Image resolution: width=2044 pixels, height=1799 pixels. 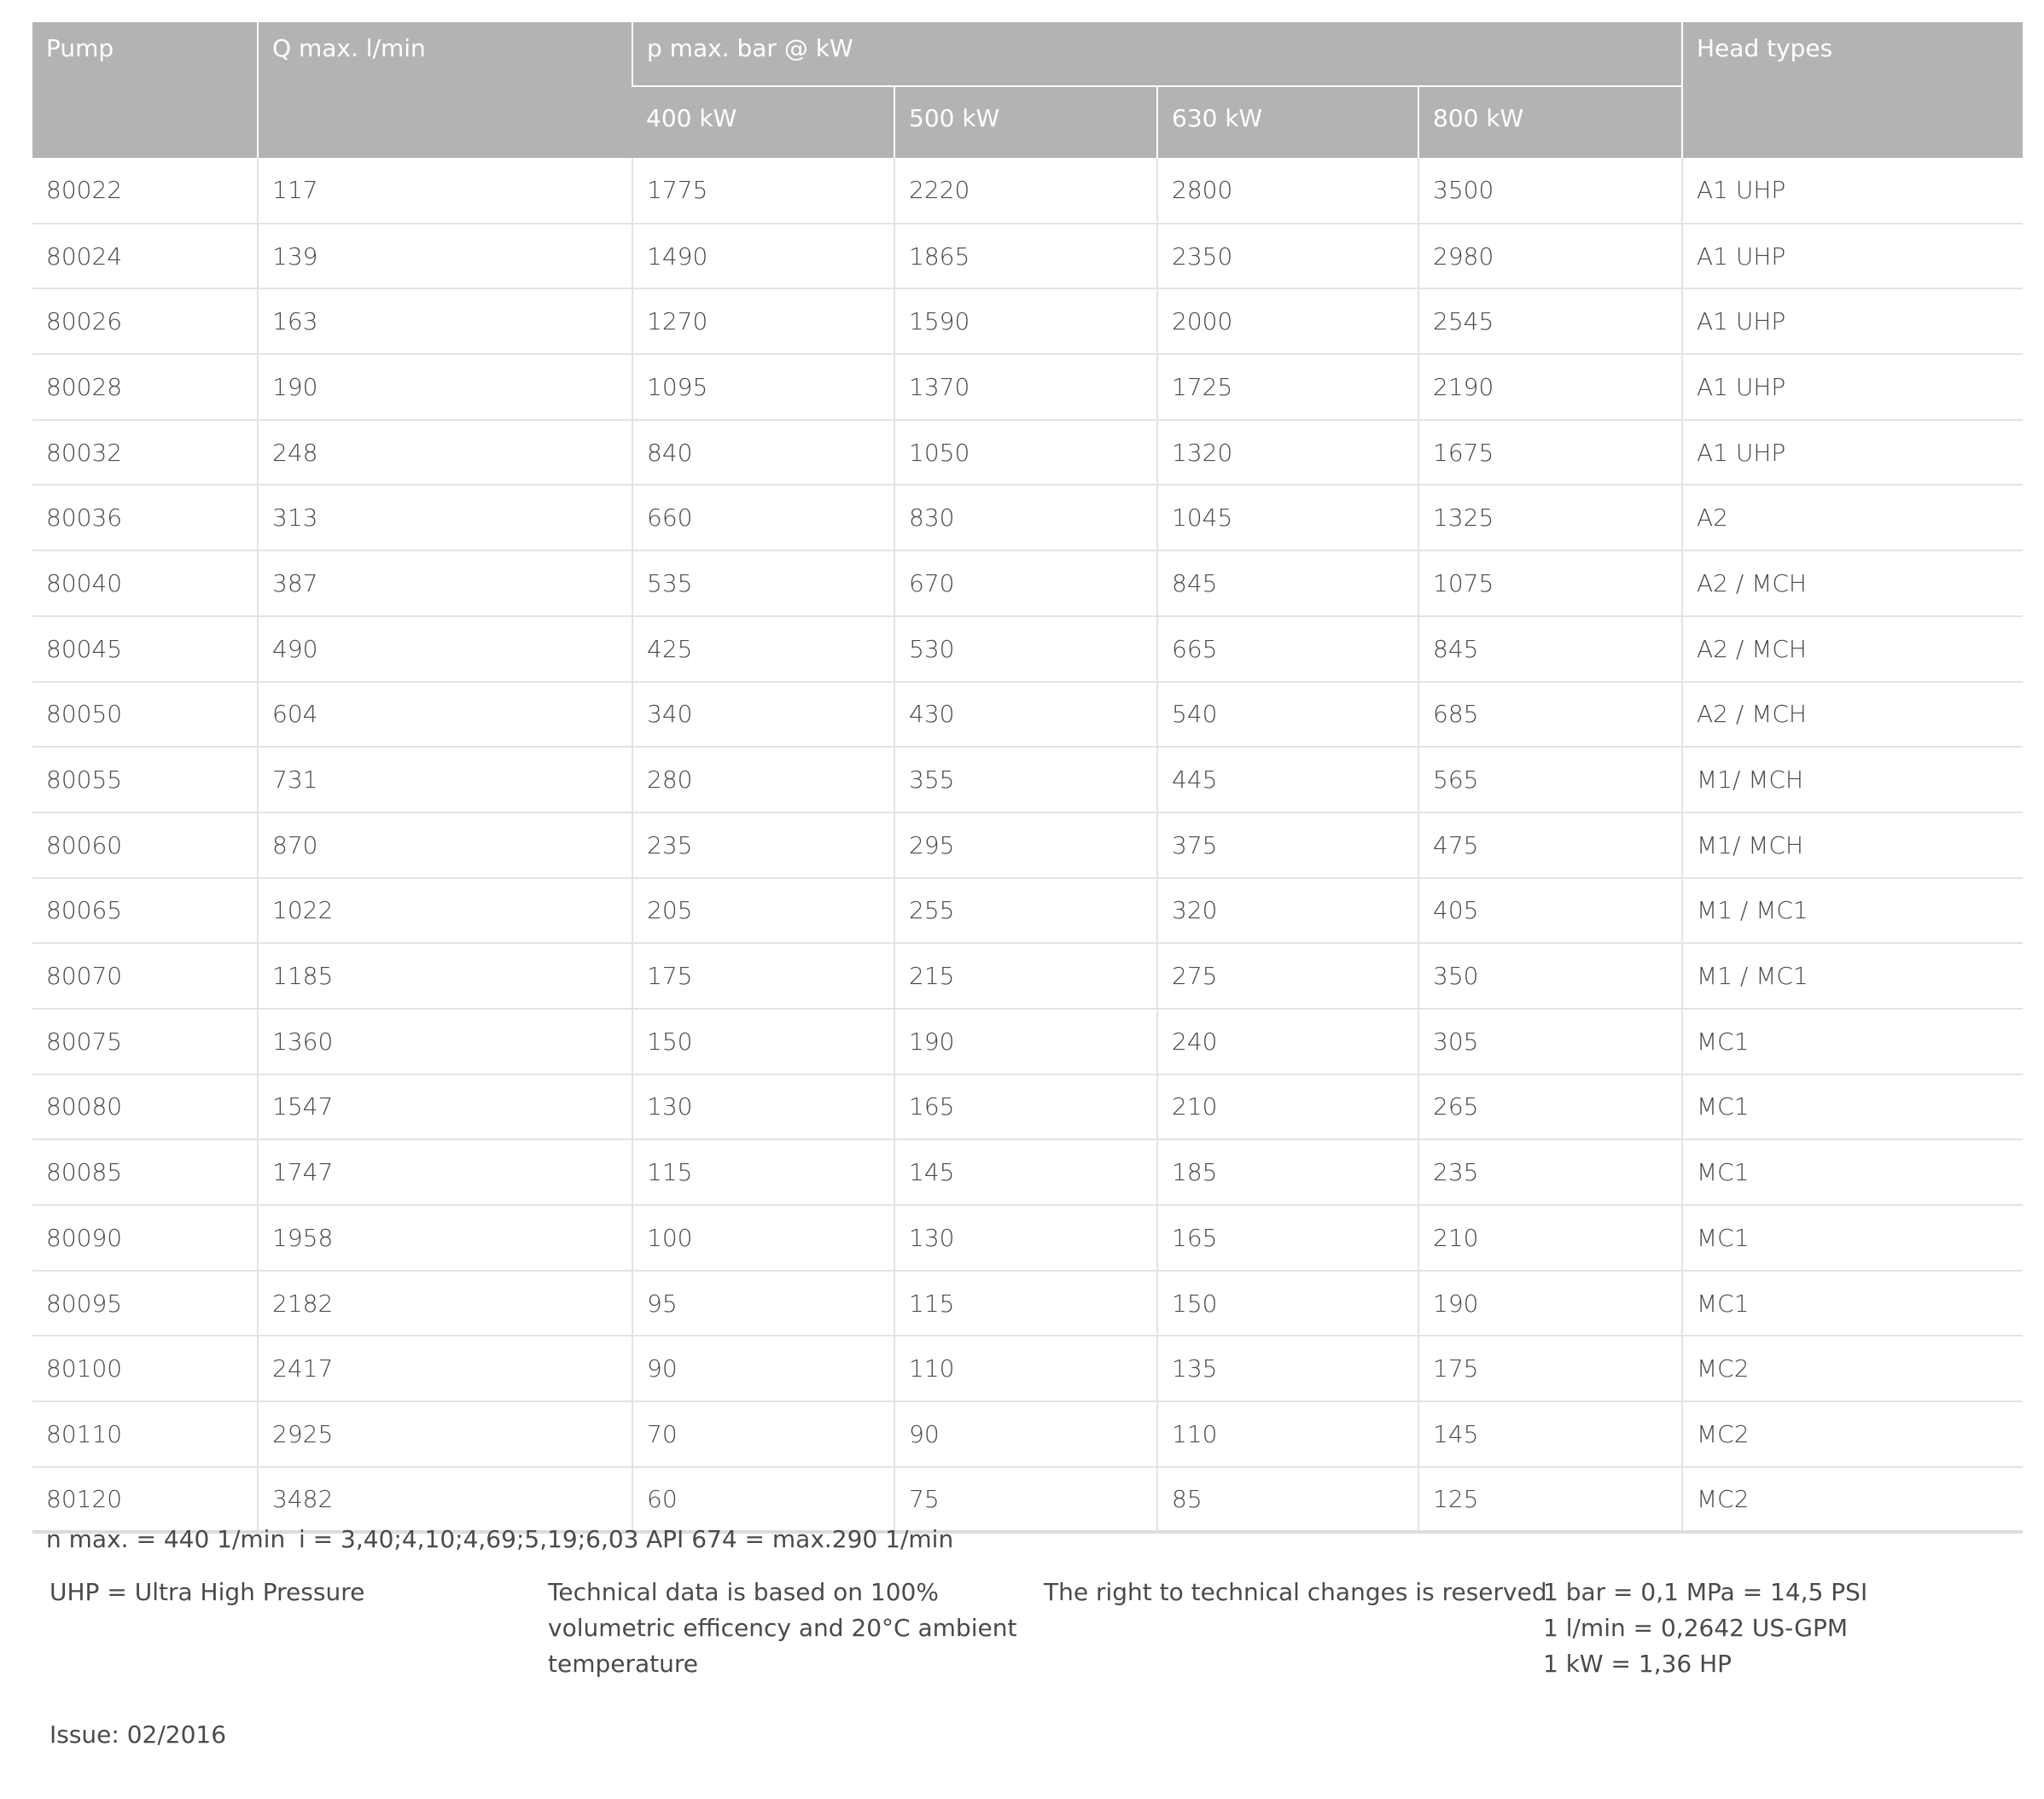 I want to click on cell-pump: 80050, so click(x=145, y=714).